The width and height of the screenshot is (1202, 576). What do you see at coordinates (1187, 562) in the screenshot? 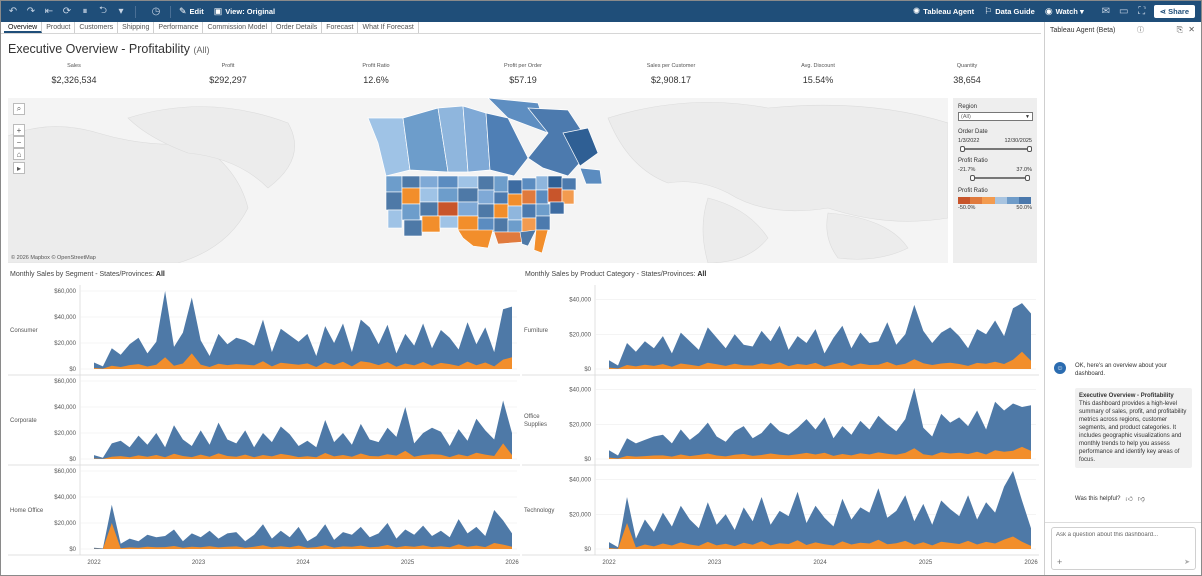
I see `send-icon: ➤` at bounding box center [1187, 562].